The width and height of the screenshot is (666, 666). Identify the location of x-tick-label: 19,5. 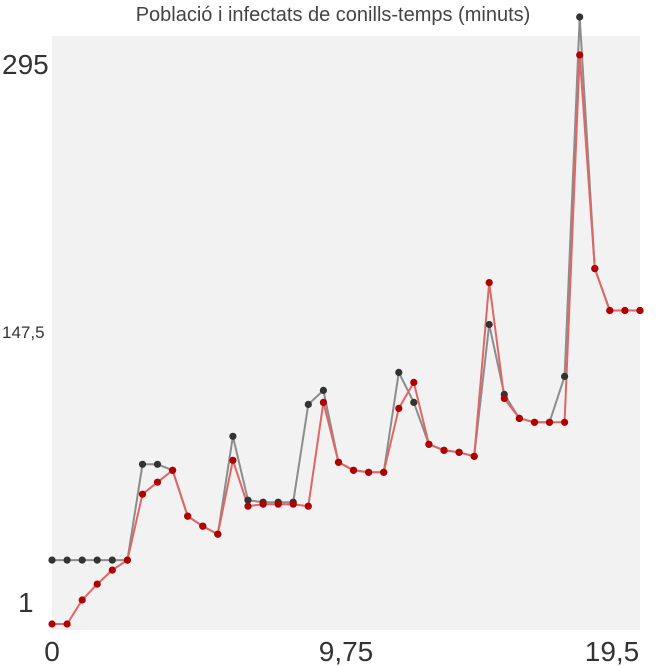
(612, 651).